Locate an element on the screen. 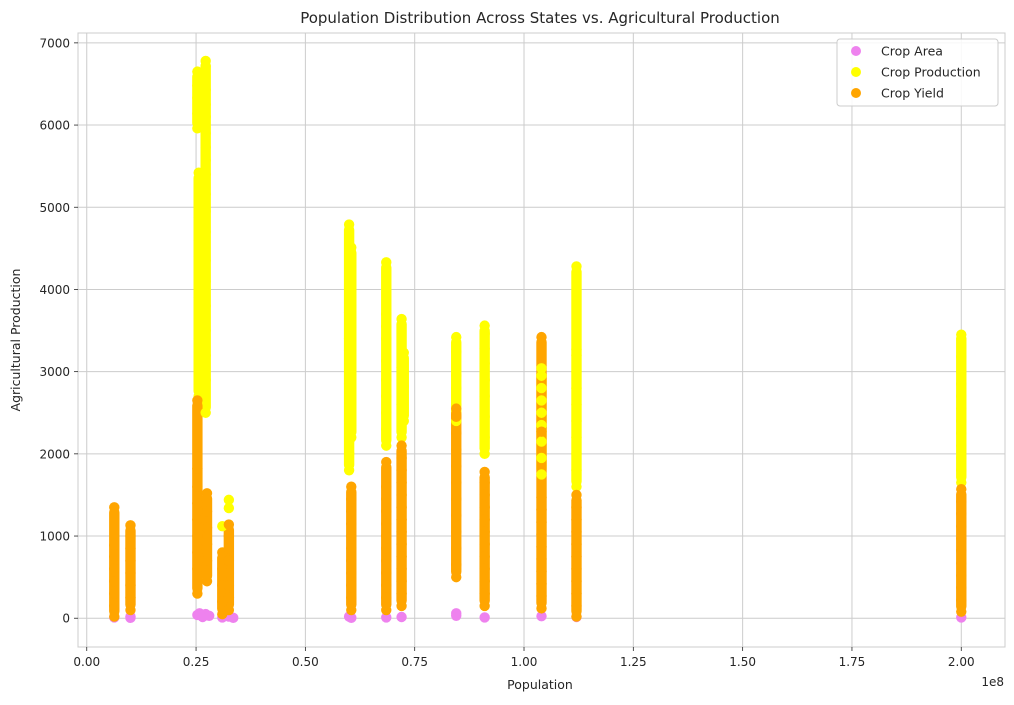 The width and height of the screenshot is (1014, 705). y-tick-label: 1000 is located at coordinates (54, 537).